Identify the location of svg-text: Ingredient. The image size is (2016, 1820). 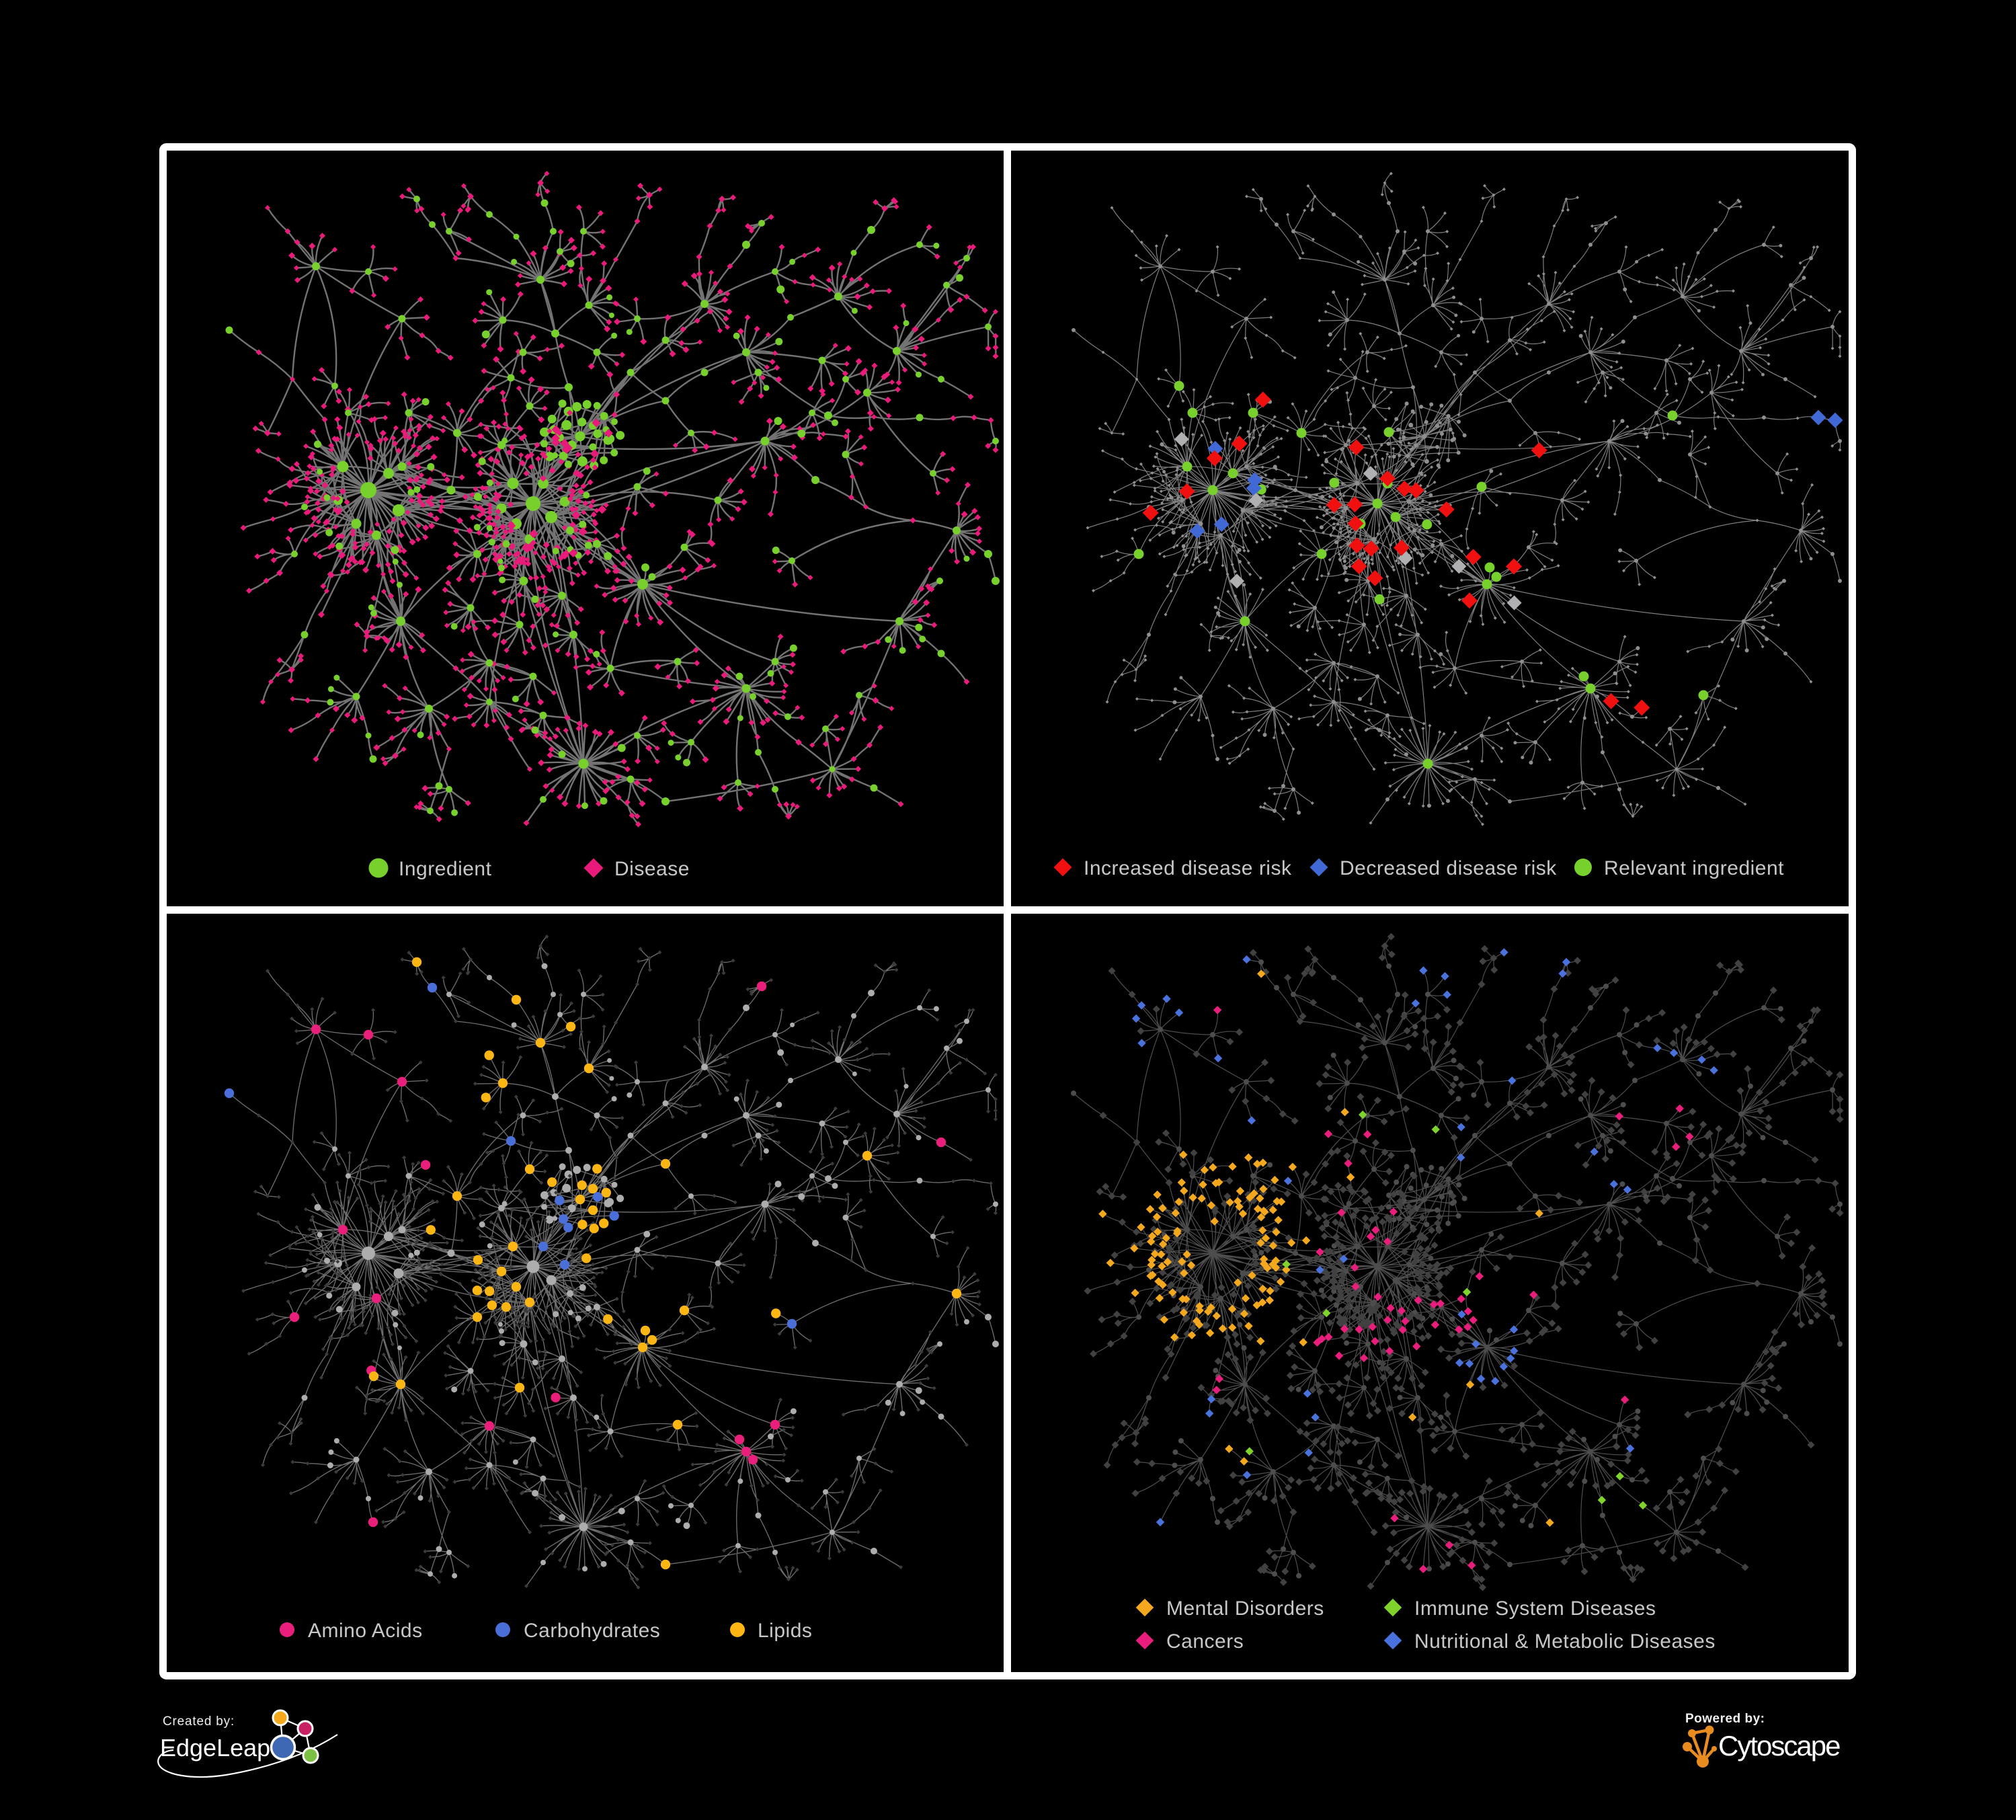
(445, 869).